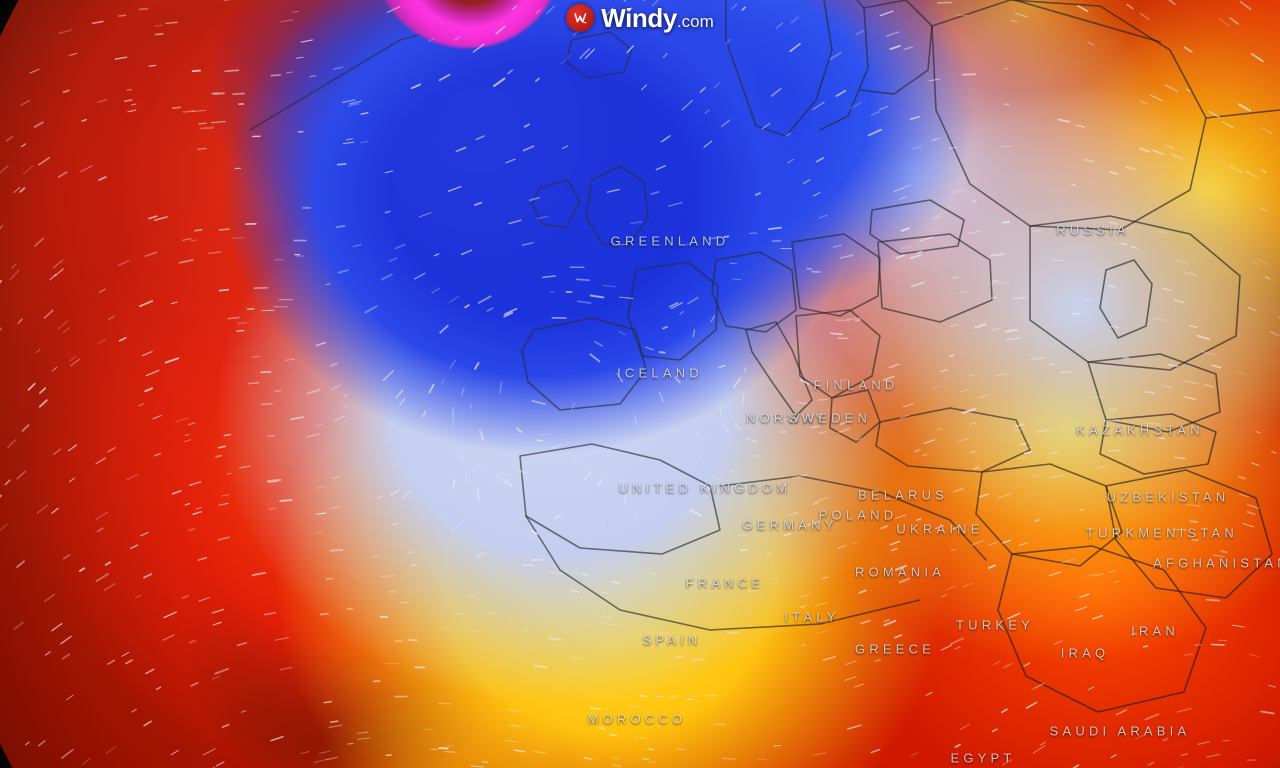  What do you see at coordinates (695, 21) in the screenshot?
I see `brand-suffix: .com` at bounding box center [695, 21].